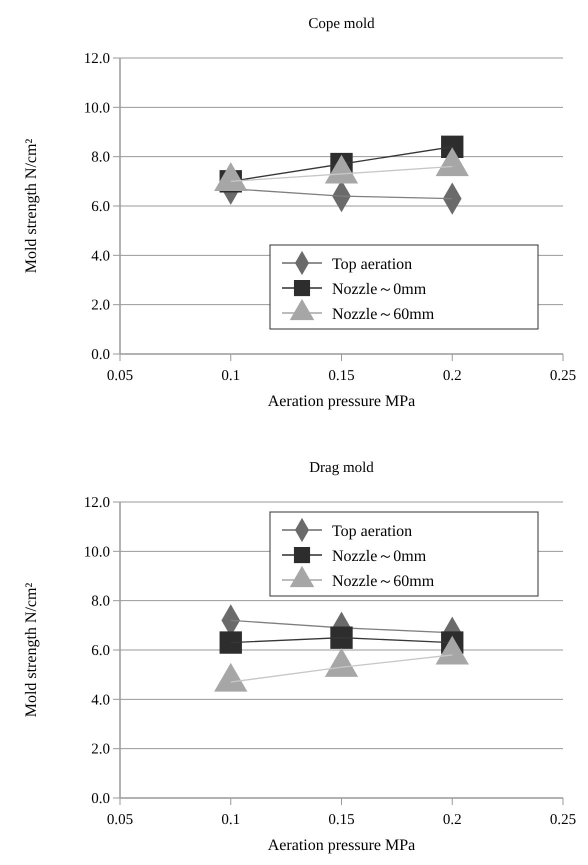 The width and height of the screenshot is (588, 865). Describe the element at coordinates (341, 468) in the screenshot. I see `chart-title: Drag mold` at that location.